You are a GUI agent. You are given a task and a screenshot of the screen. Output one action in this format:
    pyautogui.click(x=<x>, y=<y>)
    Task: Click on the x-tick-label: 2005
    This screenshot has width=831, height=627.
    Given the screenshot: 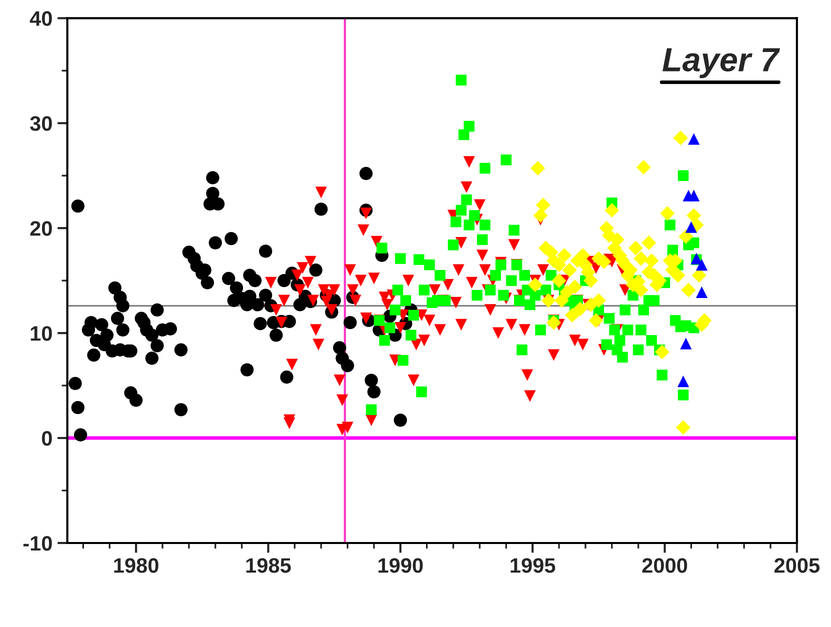 What is the action you would take?
    pyautogui.click(x=797, y=565)
    